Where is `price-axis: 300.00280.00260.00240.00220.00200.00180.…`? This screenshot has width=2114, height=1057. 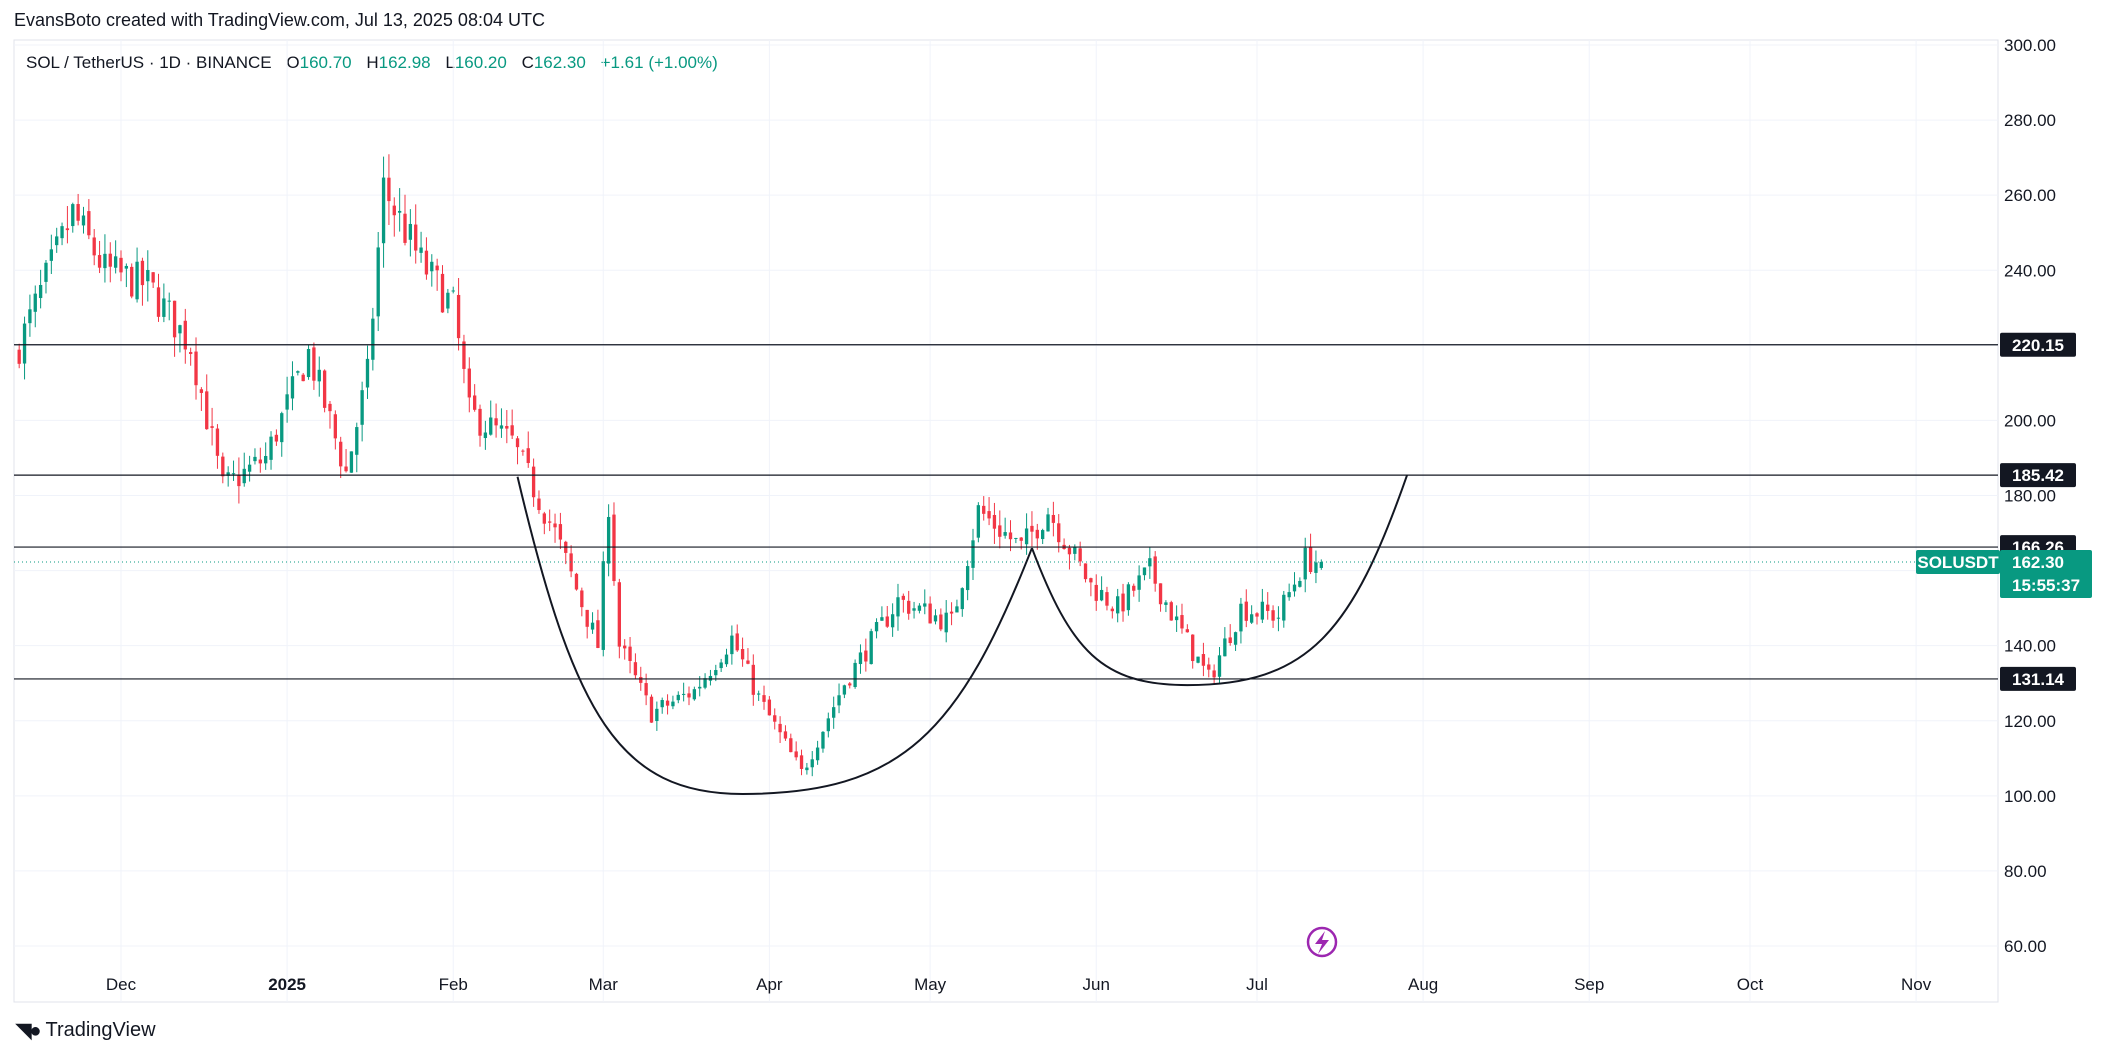 price-axis: 300.00280.00260.00240.00220.00200.00180.… is located at coordinates (2030, 496).